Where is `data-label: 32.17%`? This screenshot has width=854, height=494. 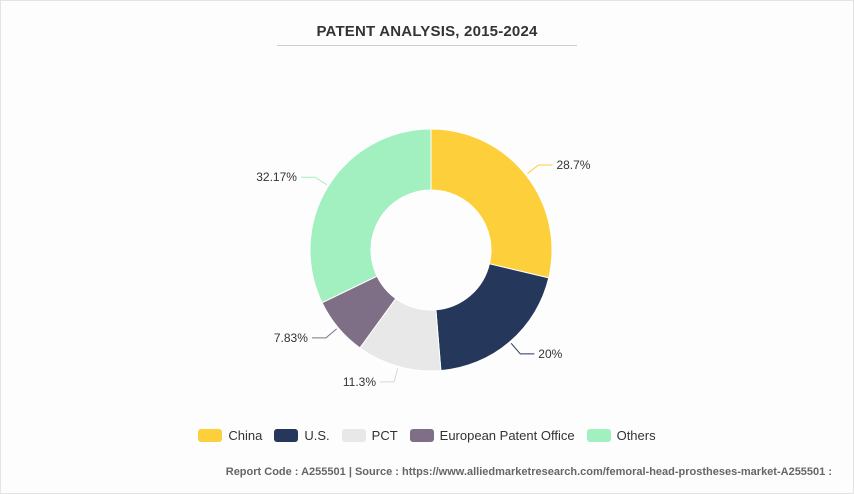
data-label: 32.17% is located at coordinates (276, 177).